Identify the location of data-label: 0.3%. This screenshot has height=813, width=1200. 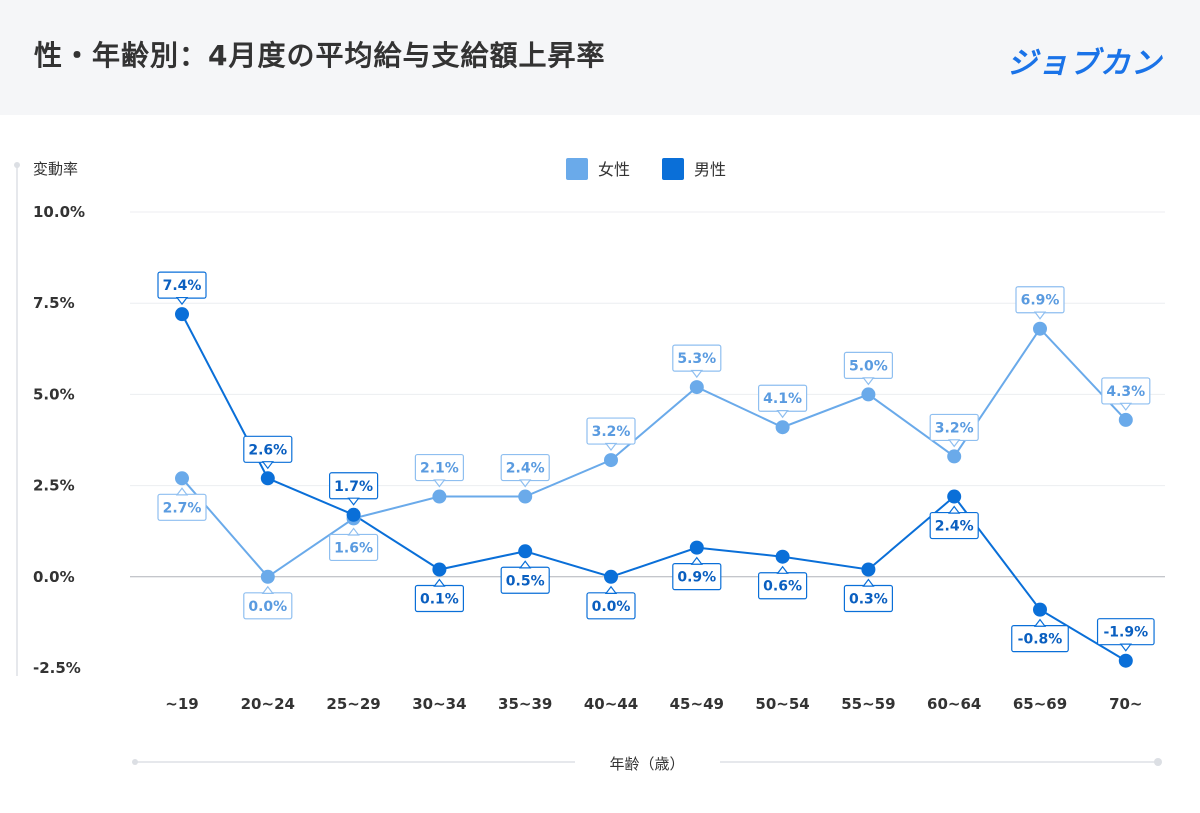
(868, 595).